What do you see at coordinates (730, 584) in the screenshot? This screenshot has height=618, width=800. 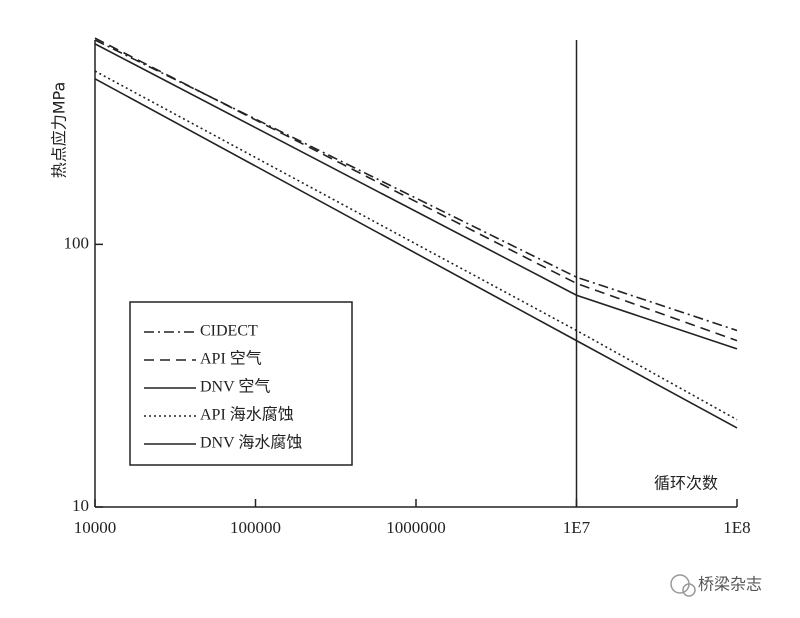 I see `watermark-text: 桥梁杂志` at bounding box center [730, 584].